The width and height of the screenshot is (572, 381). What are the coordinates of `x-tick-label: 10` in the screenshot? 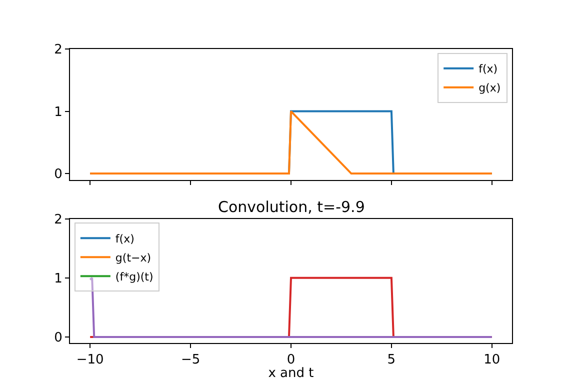 It's located at (492, 360).